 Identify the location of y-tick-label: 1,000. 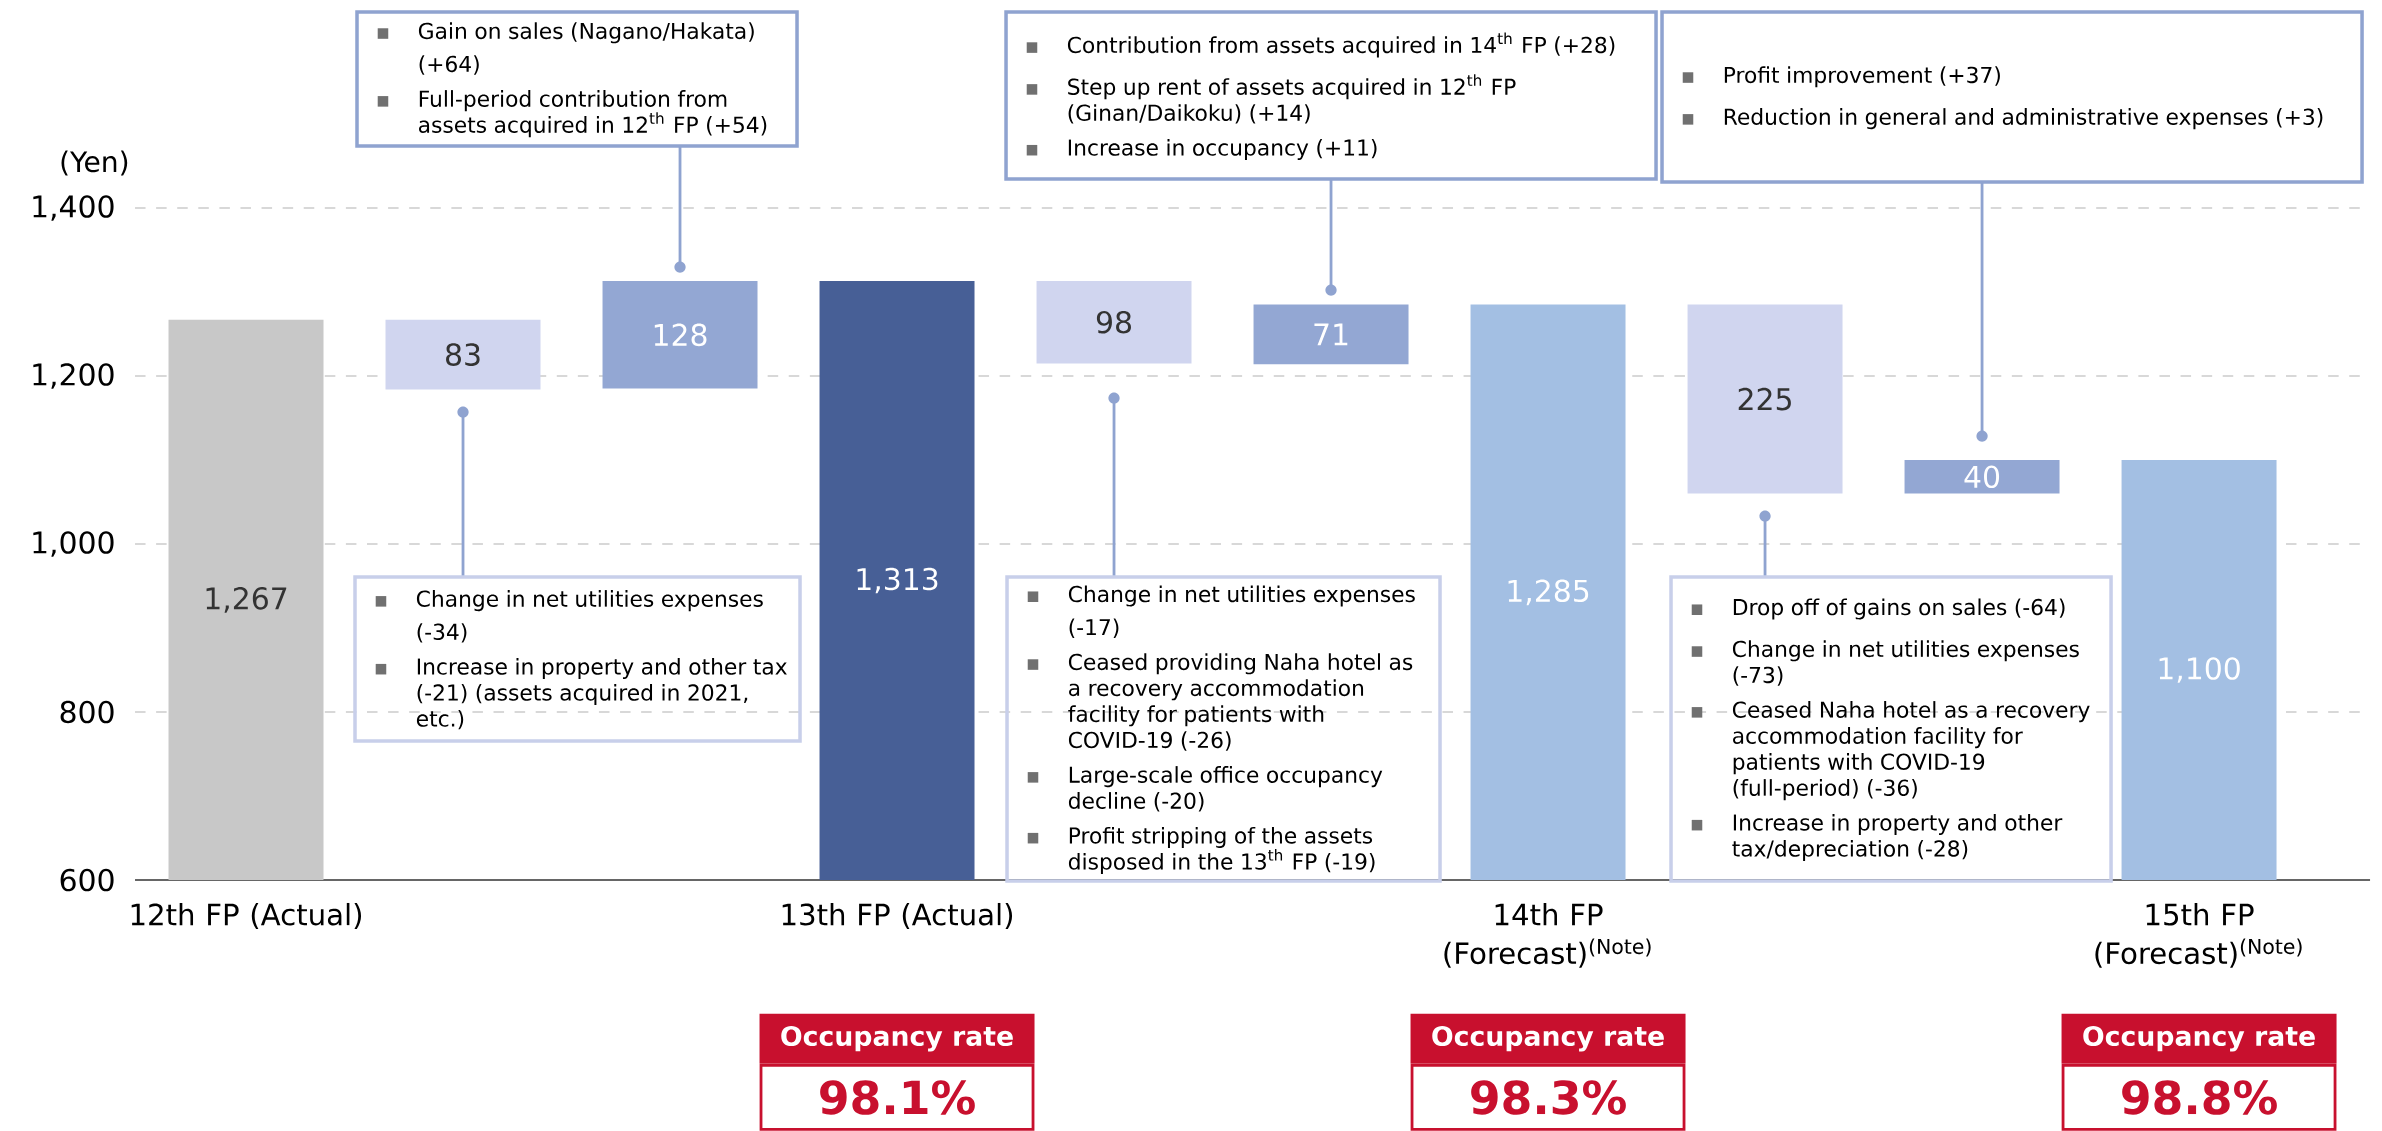
(73, 544).